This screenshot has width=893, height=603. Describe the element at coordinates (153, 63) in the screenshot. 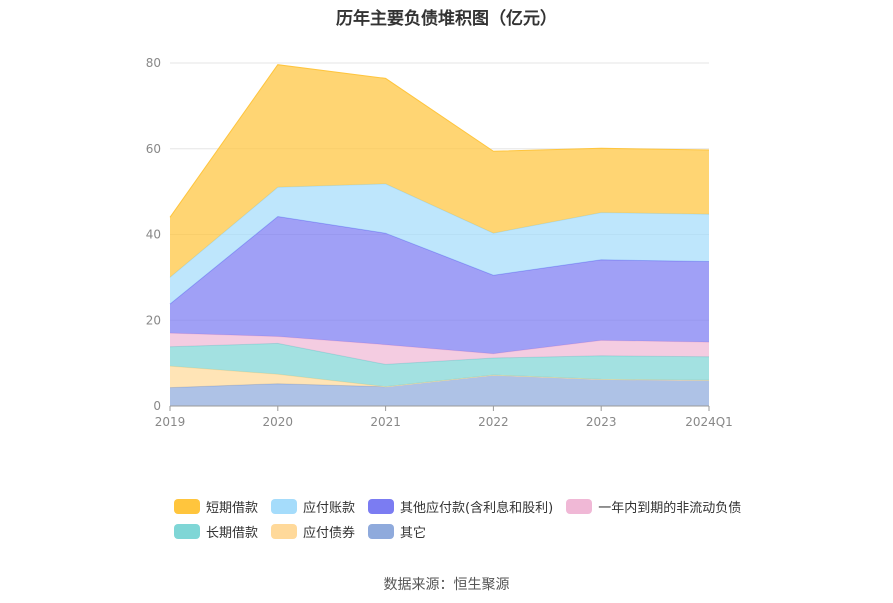

I see `y-tick-label: 80` at that location.